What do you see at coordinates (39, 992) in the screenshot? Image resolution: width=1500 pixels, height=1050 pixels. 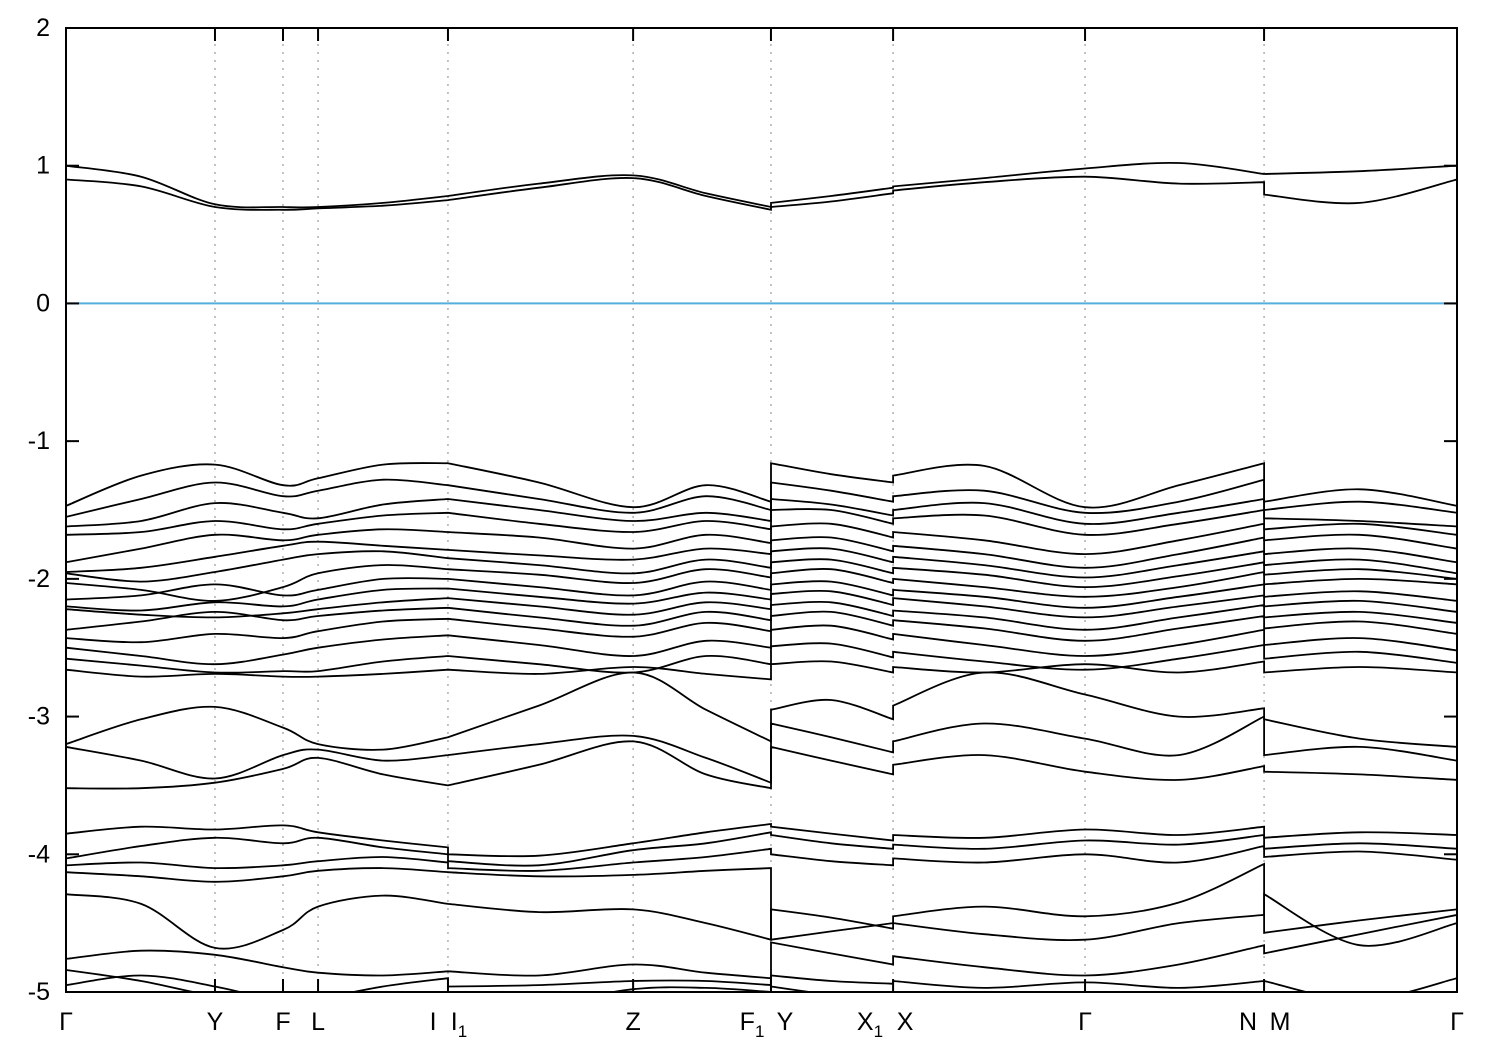 I see `y-tick-label: -5` at bounding box center [39, 992].